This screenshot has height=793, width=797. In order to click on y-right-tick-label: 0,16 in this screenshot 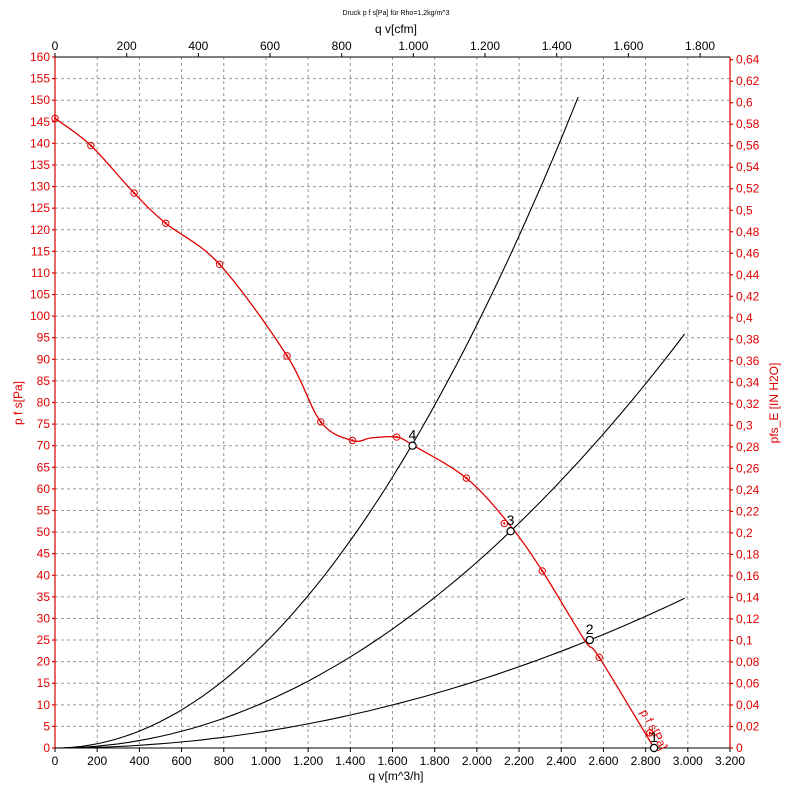, I will do `click(748, 576)`.